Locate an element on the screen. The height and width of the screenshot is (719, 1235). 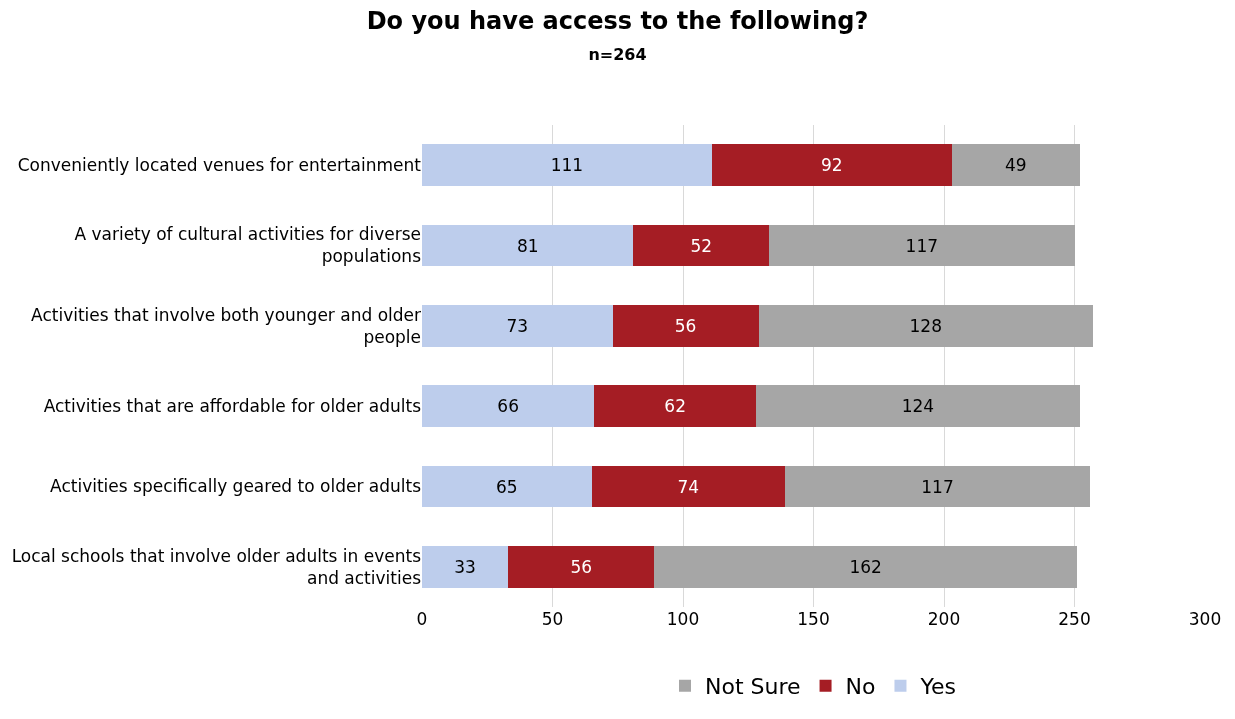
chart-title: Do you have access to the following? is located at coordinates (617, 20).